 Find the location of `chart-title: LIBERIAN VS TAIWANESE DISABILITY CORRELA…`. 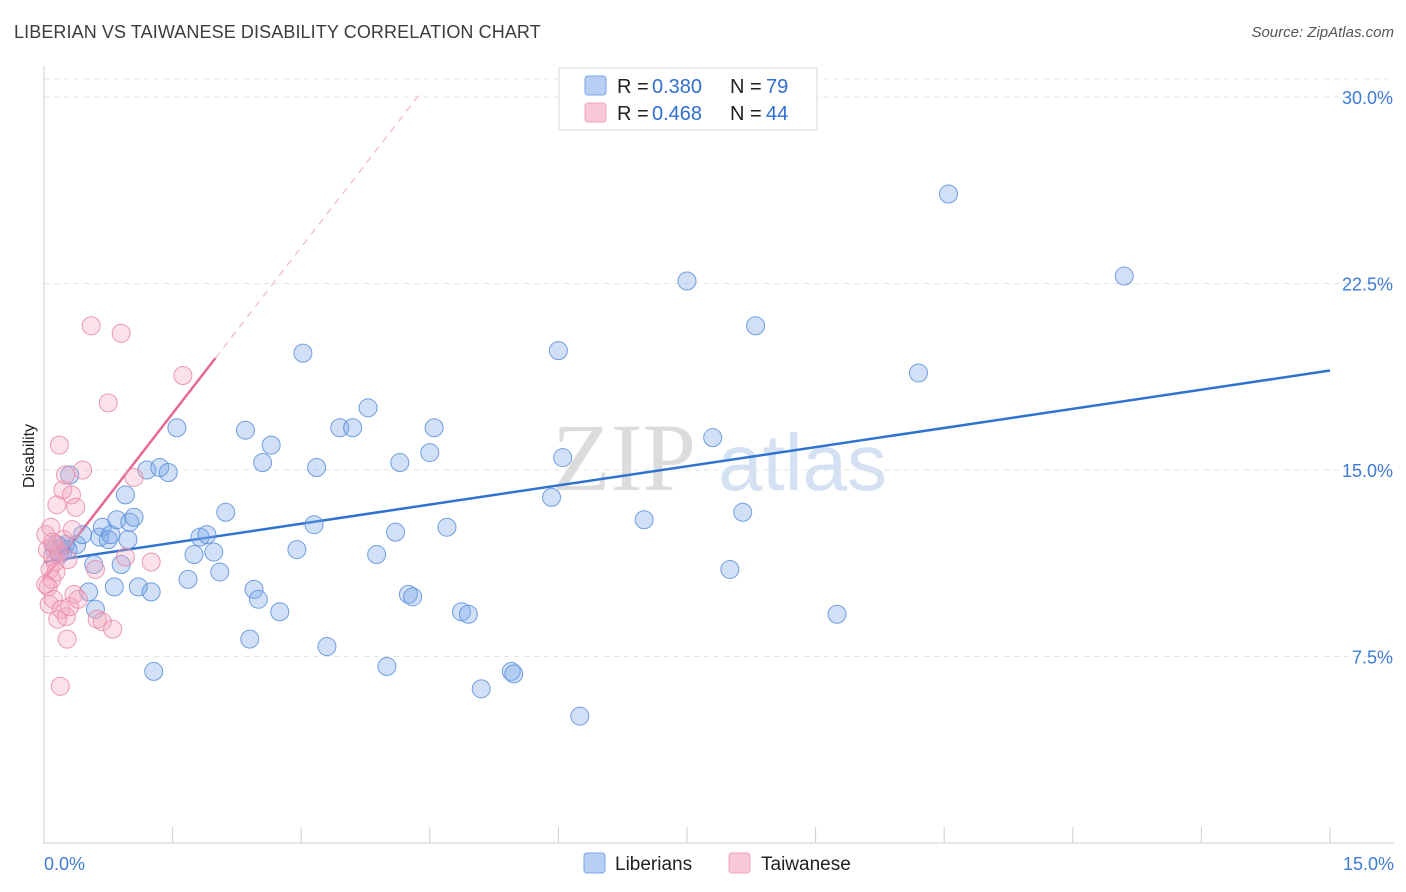

chart-title: LIBERIAN VS TAIWANESE DISABILITY CORRELA… is located at coordinates (277, 32).